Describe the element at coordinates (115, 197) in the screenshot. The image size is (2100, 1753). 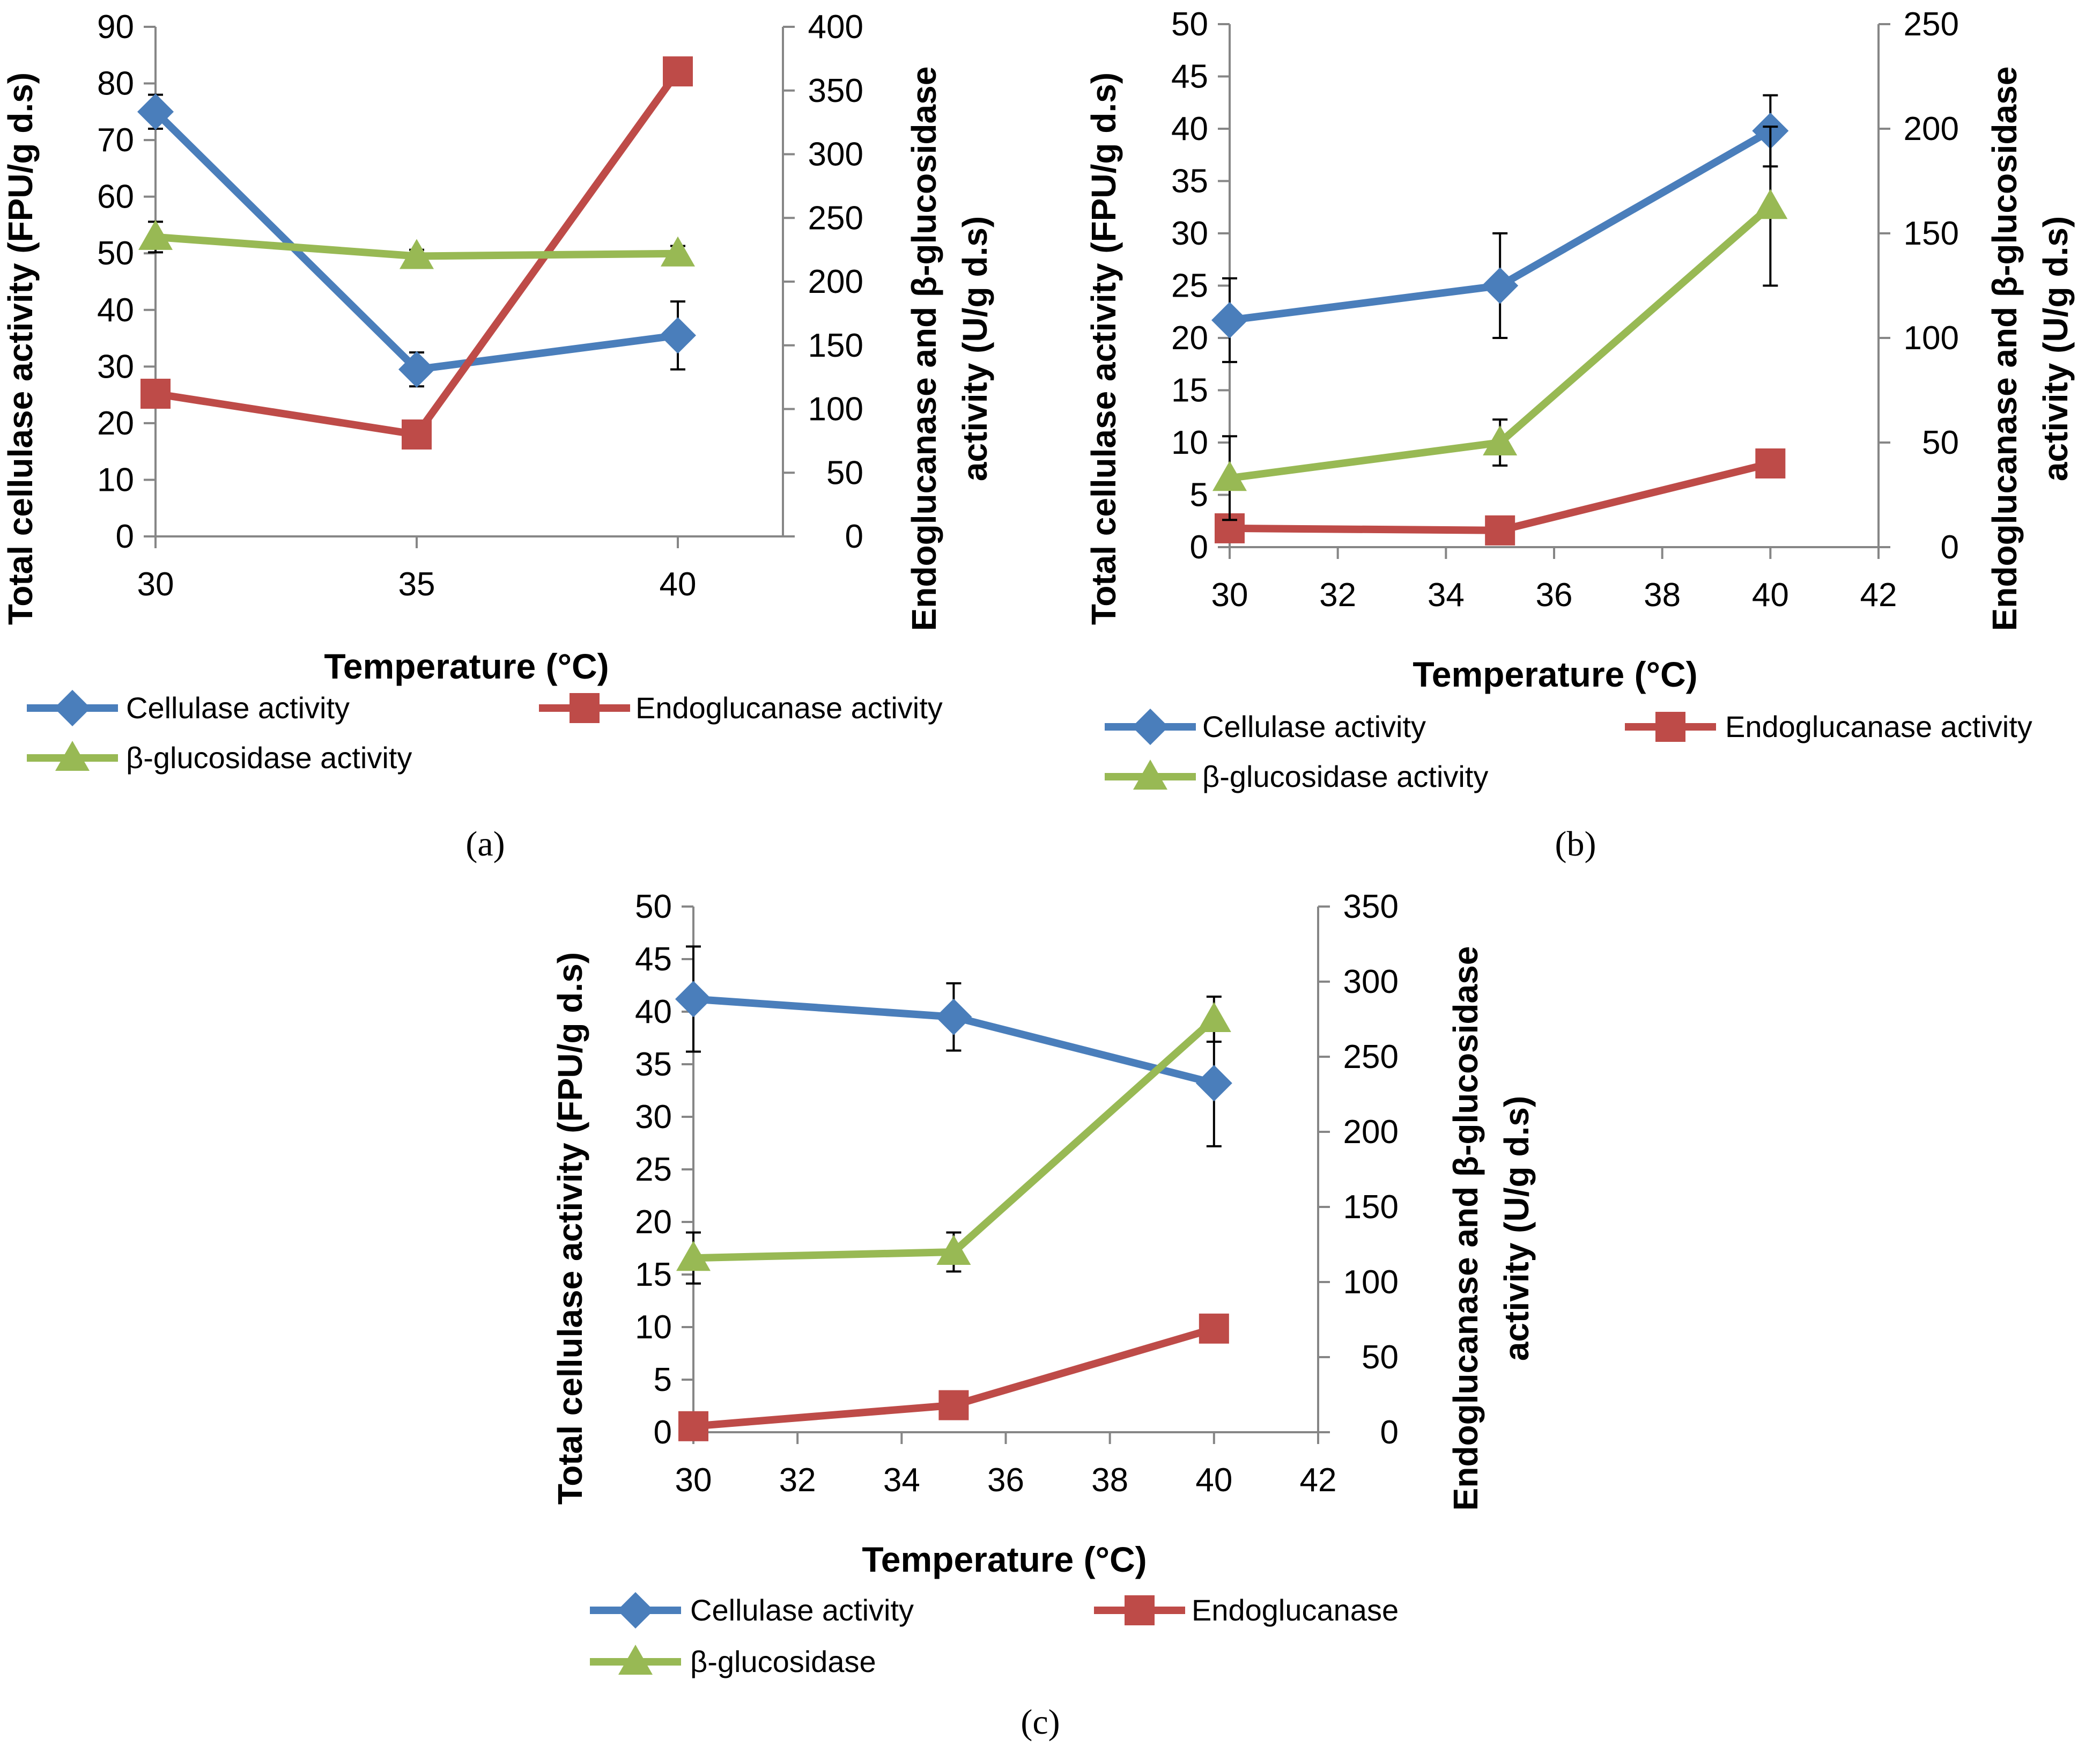
I see `y-tick-label: 60` at that location.